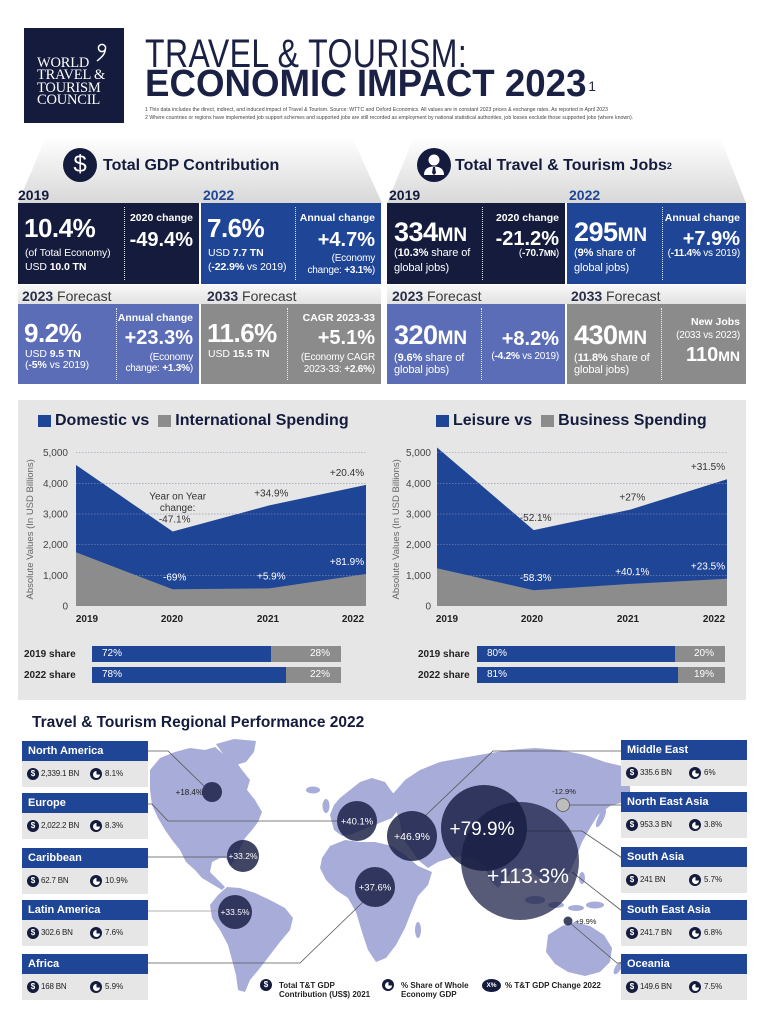 The height and width of the screenshot is (1024, 768). Describe the element at coordinates (339, 369) in the screenshot. I see `gdp-2033-economy-cagr: 2023-33: +2.6%)` at that location.